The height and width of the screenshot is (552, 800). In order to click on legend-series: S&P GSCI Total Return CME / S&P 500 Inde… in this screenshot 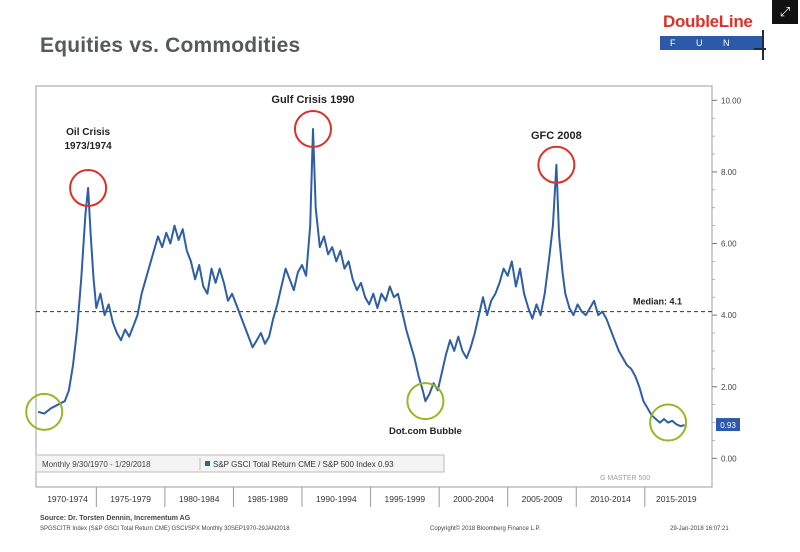, I will do `click(303, 464)`.